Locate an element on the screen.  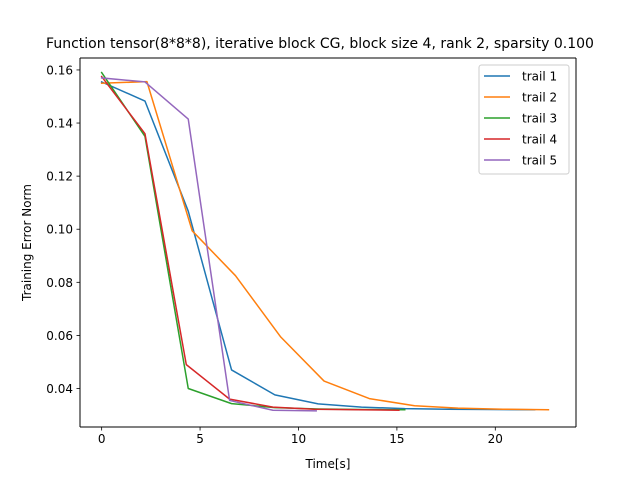
legend-box is located at coordinates (524, 119).